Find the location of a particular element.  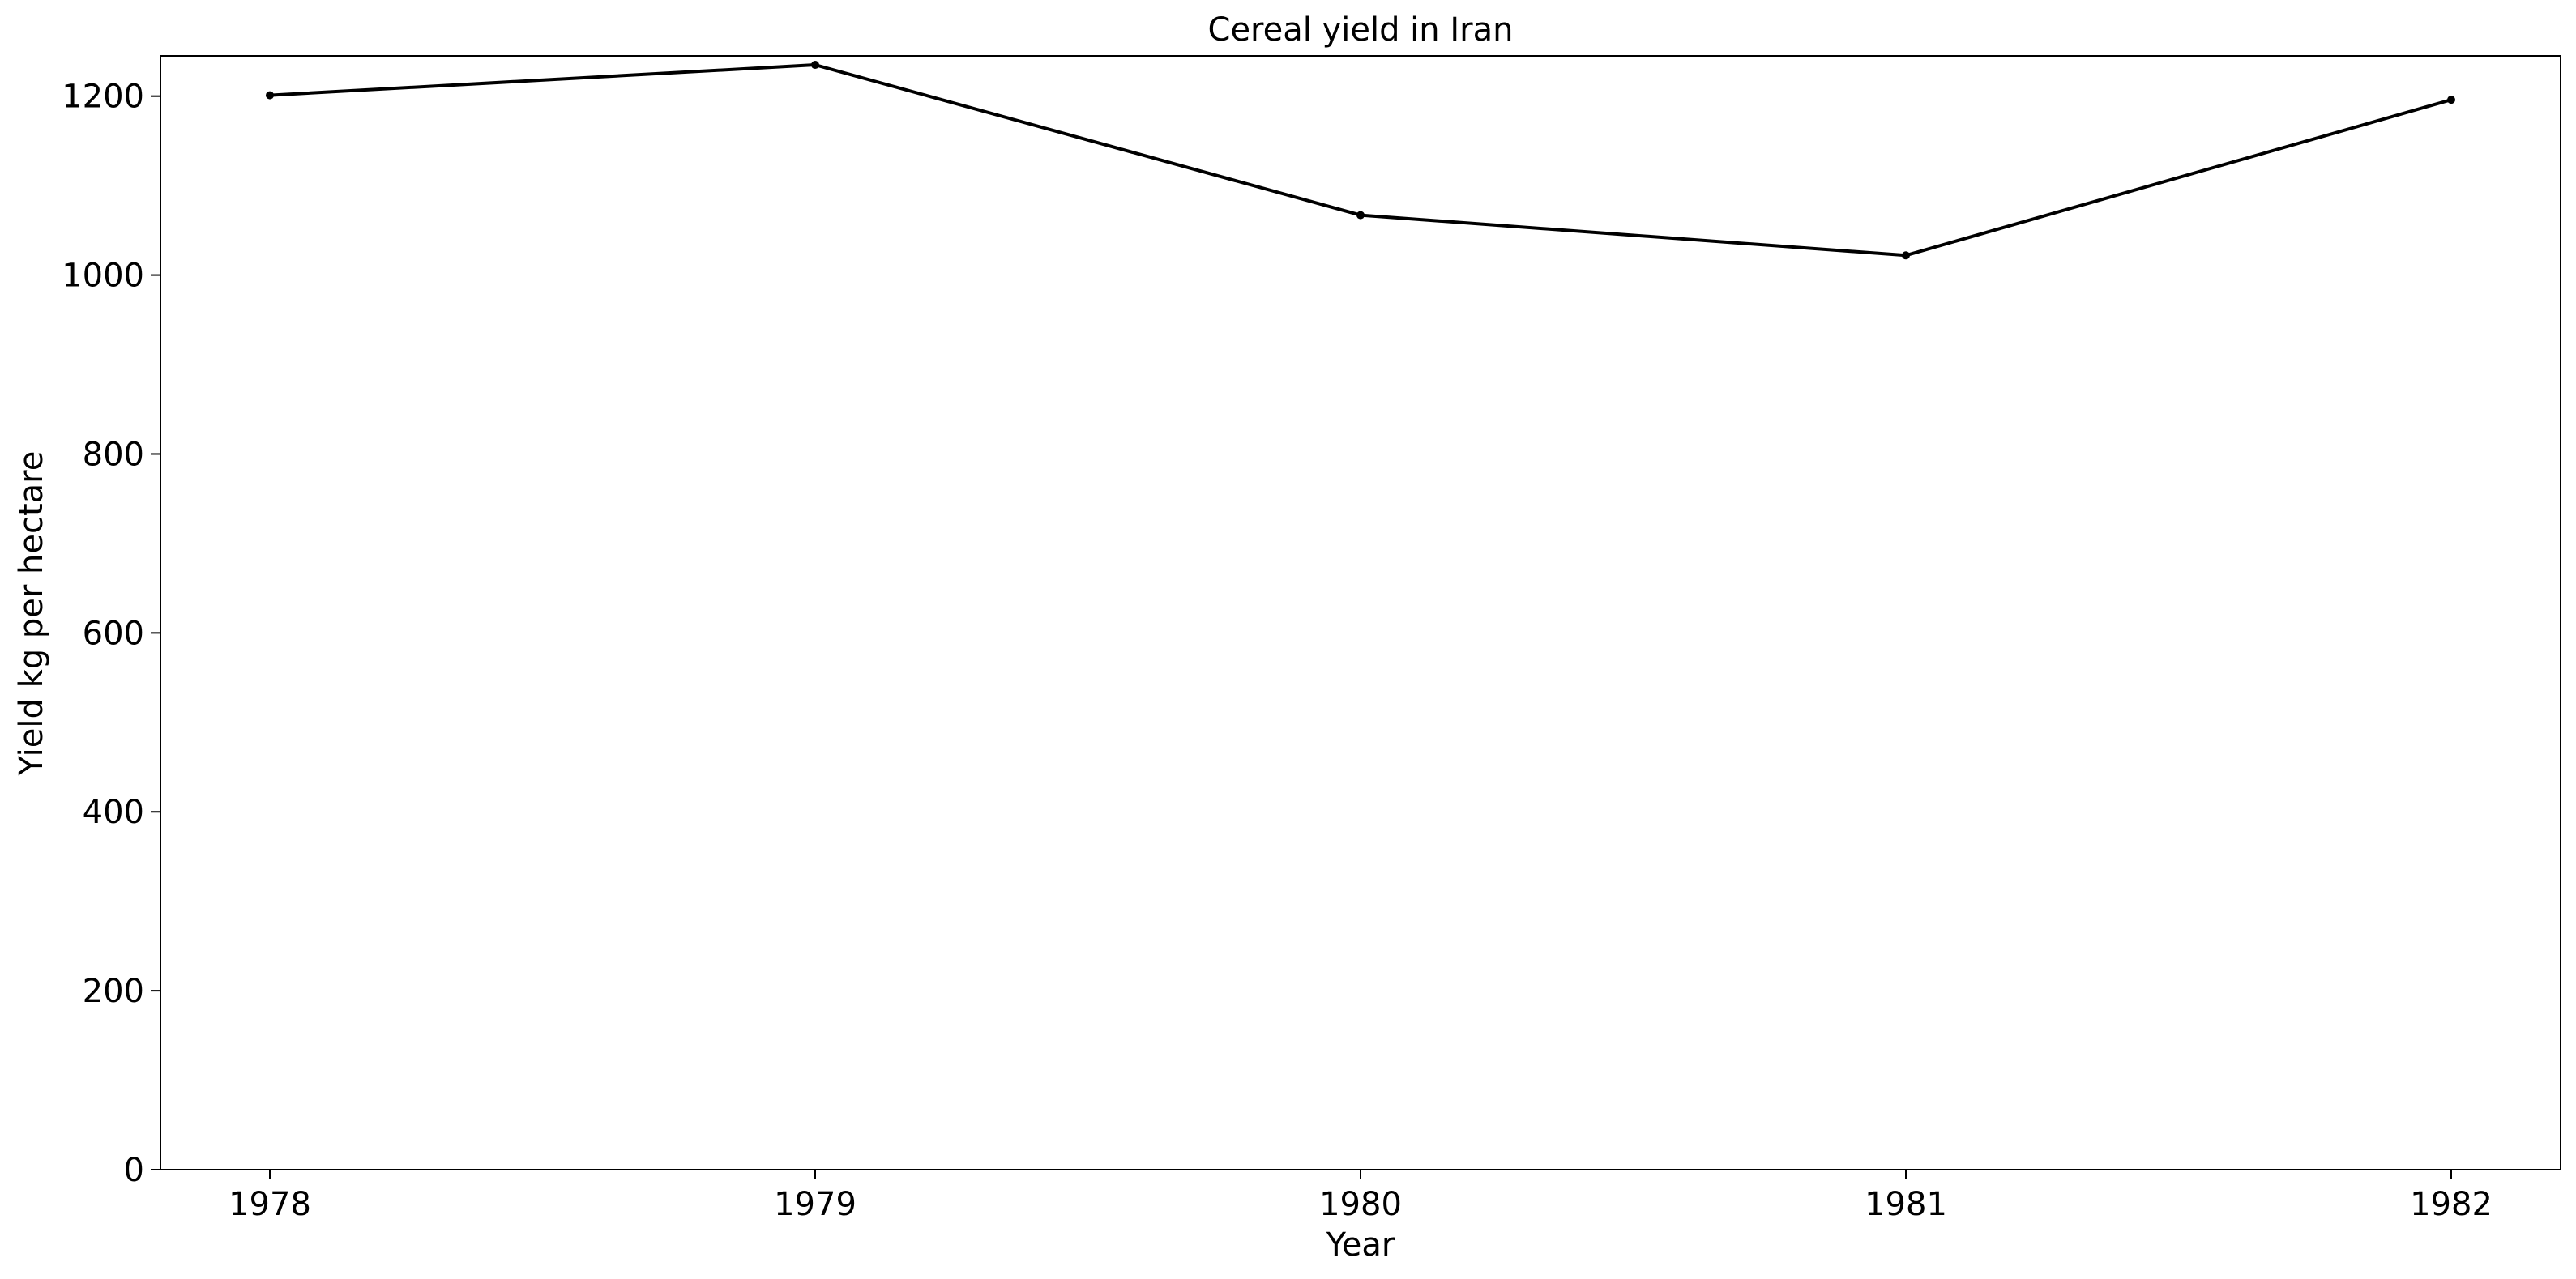

y-tick-label: 0 is located at coordinates (134, 1170).